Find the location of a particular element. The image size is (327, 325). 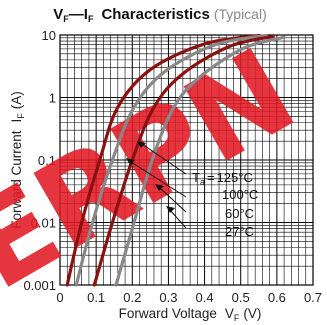

legend-entry-27: 27°C is located at coordinates (239, 231).